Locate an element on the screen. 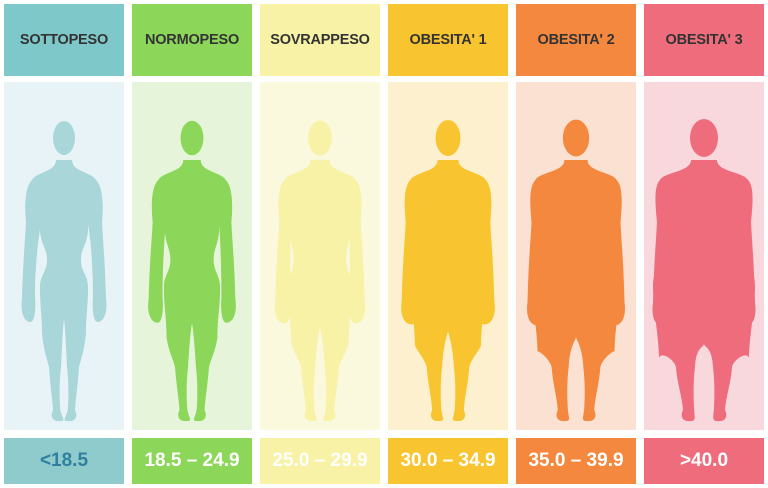  bmi-range: 35.0 – 39.9 is located at coordinates (576, 461).